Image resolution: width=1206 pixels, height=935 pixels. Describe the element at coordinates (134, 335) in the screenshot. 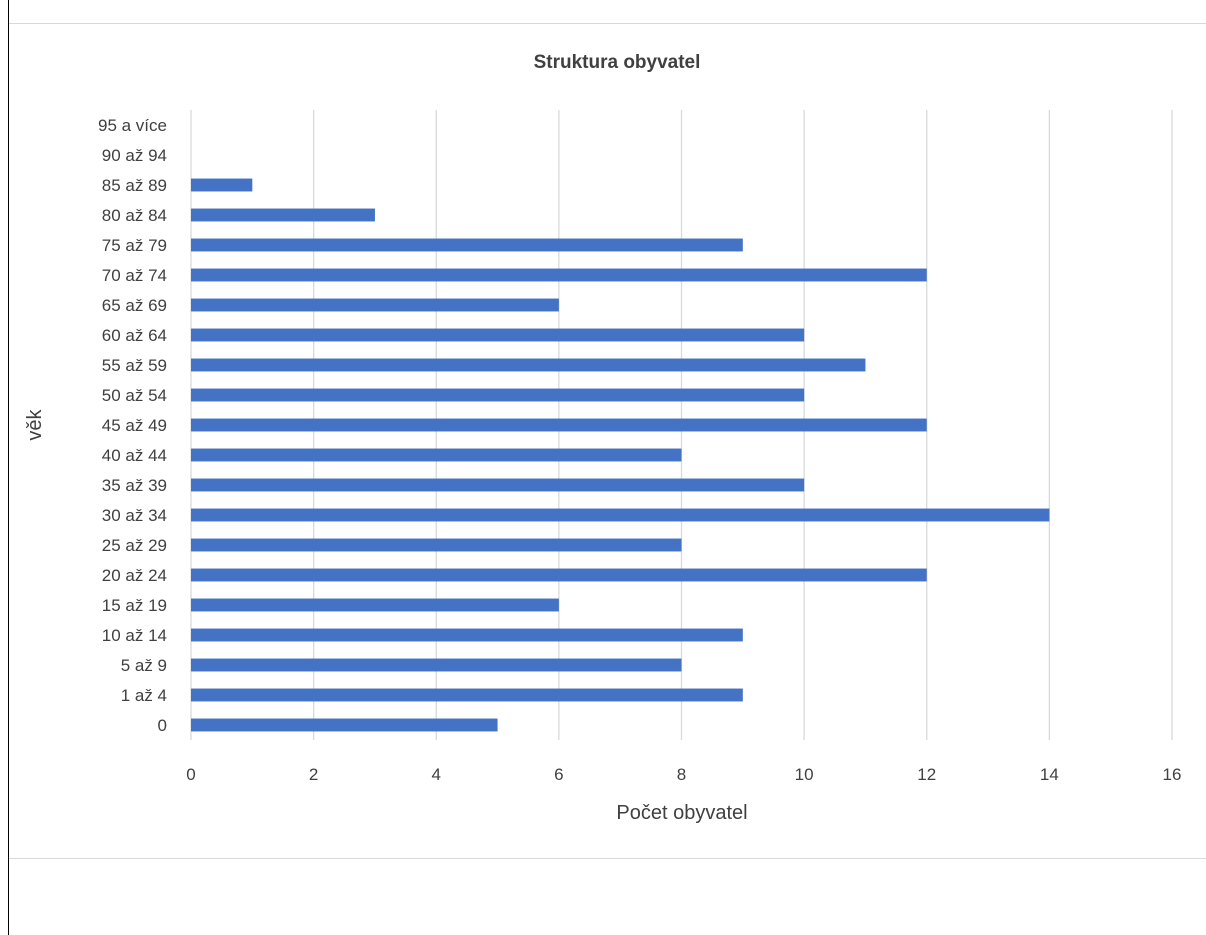

I see `y-tick-label: 60 až 64` at that location.